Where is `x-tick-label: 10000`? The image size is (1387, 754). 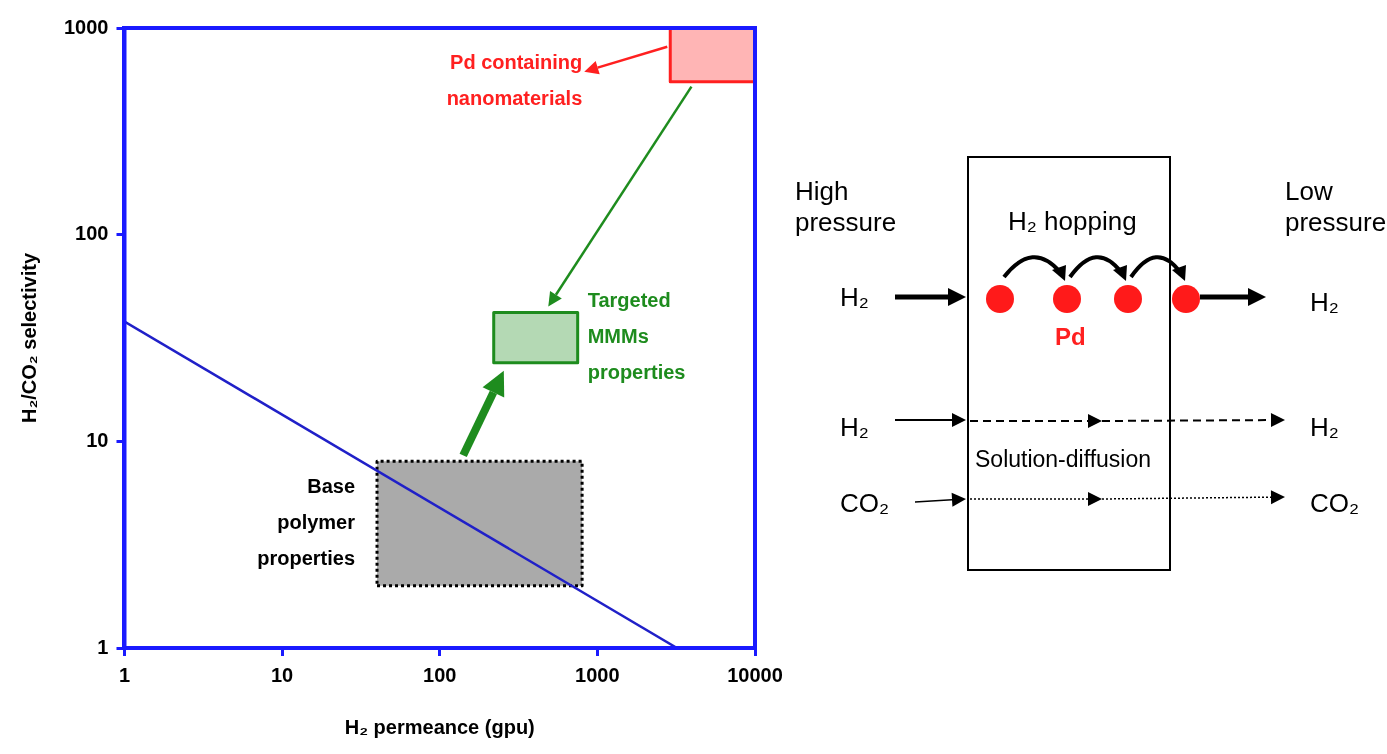 x-tick-label: 10000 is located at coordinates (755, 674).